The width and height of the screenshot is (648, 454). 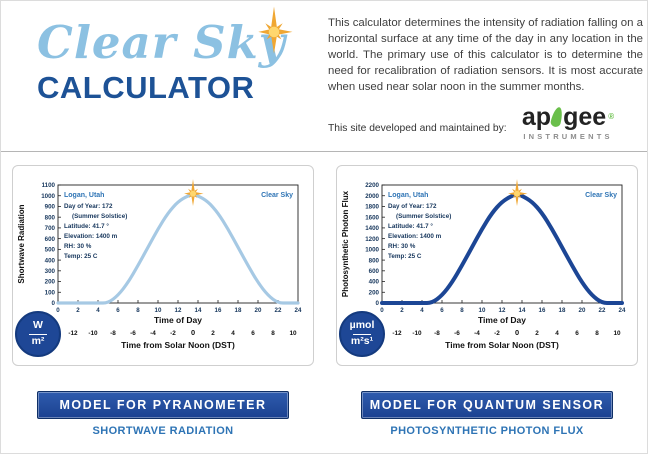 I want to click on photon-flux-caption: PHOTOSYNTHETIC PHOTON FLUX, so click(x=487, y=431).